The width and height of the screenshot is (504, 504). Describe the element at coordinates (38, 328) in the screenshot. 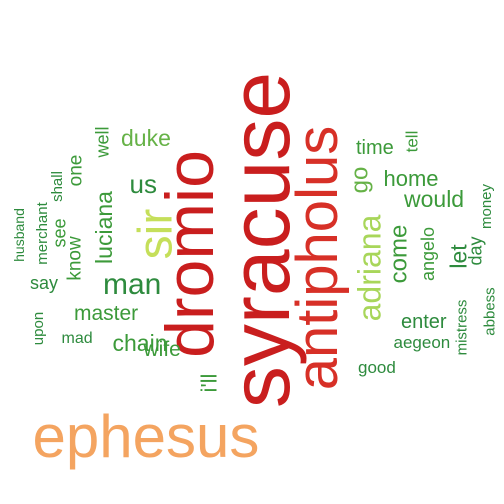

I see `word-upon: upon` at that location.